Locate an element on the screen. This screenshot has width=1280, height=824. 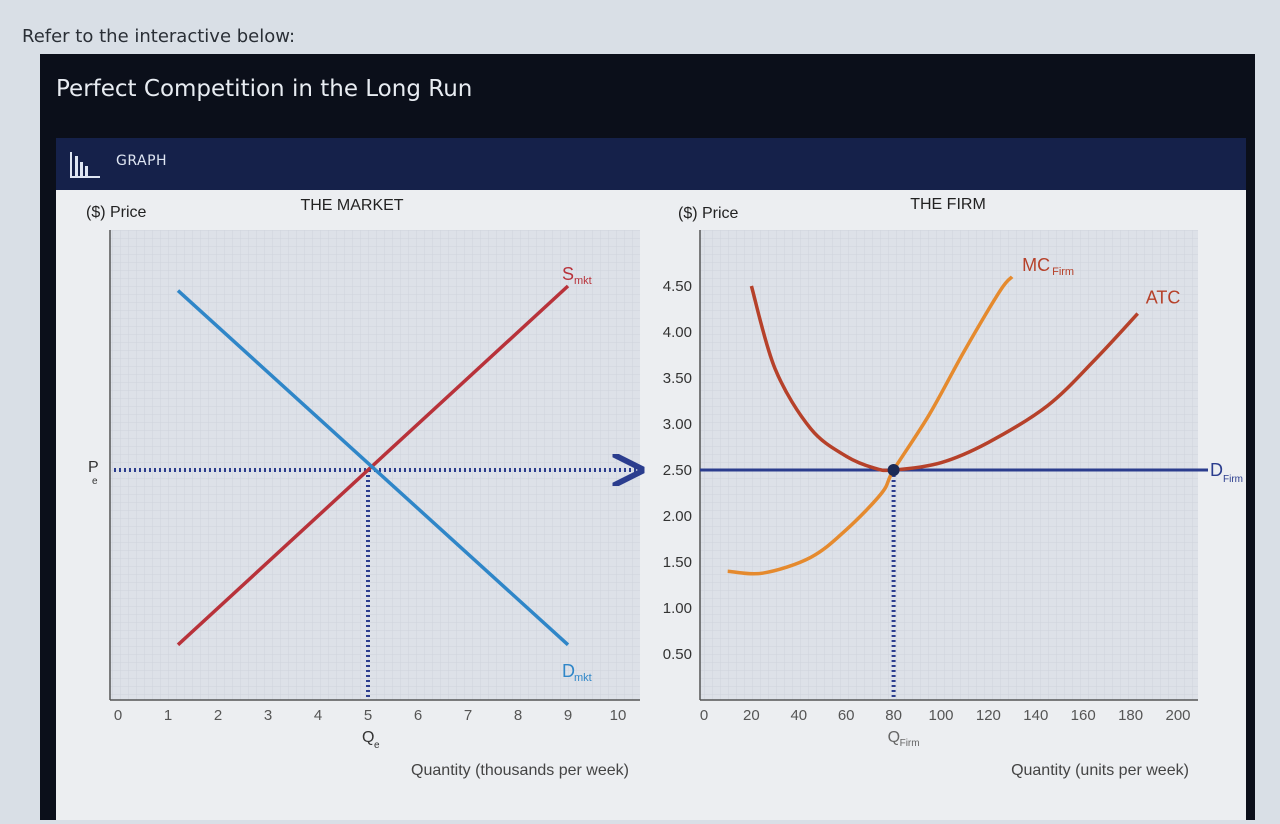
firm-y-tick-label: 1.00 is located at coordinates (677, 608).